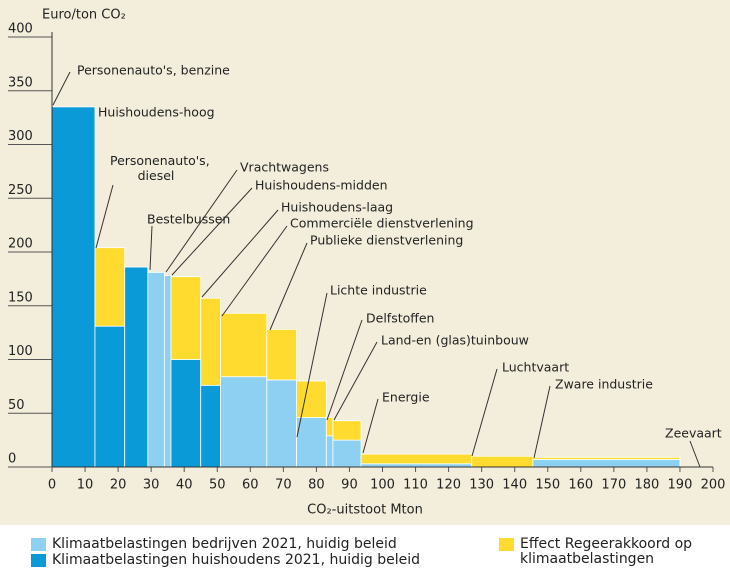 The height and width of the screenshot is (572, 730). I want to click on y-tick-label: 300, so click(20, 136).